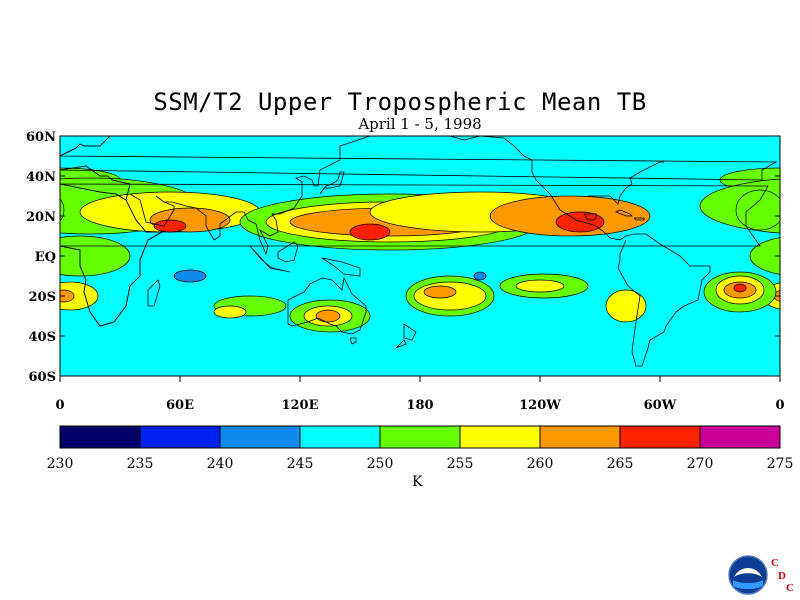 The height and width of the screenshot is (600, 800). What do you see at coordinates (748, 584) in the screenshot?
I see `noaa-logo-wave` at bounding box center [748, 584].